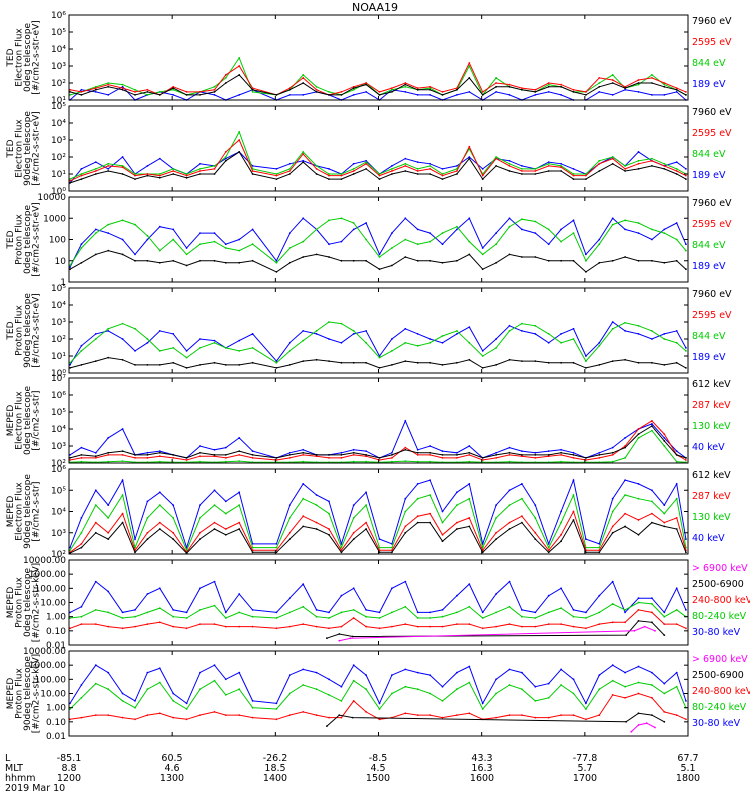 The width and height of the screenshot is (750, 800). What do you see at coordinates (200, 461) in the screenshot?
I see `panel-5-series-2-point` at bounding box center [200, 461].